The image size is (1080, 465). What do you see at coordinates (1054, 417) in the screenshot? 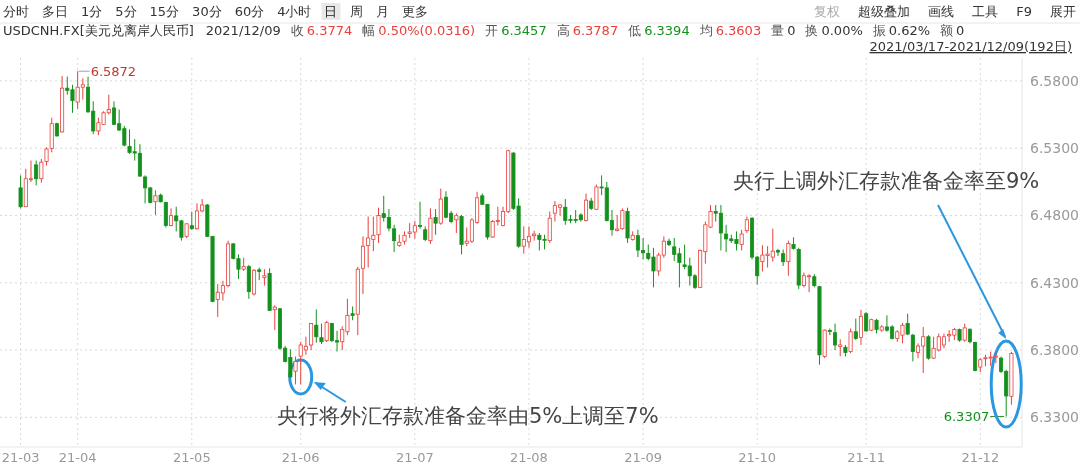
I see `y-tick-label: 6.3300` at bounding box center [1054, 417].